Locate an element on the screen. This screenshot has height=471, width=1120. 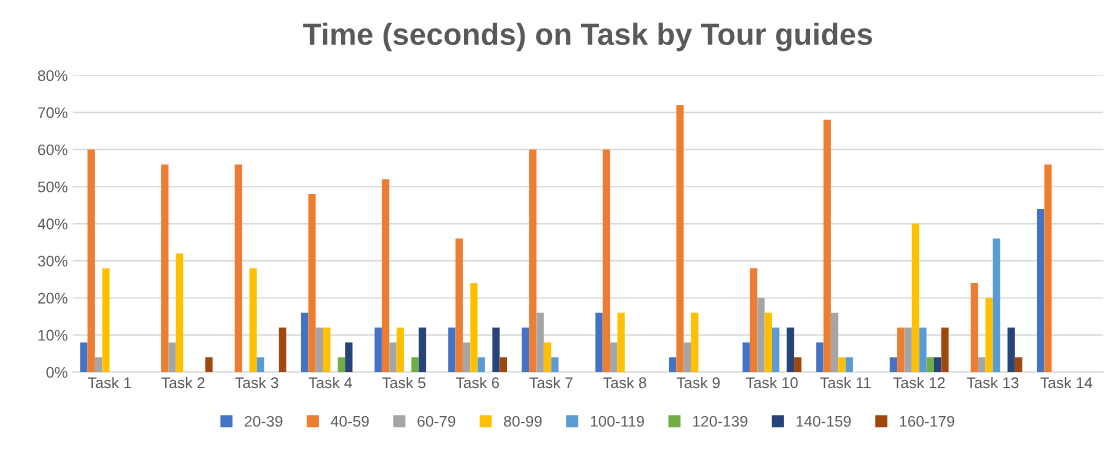
legend-label: 160-179 is located at coordinates (927, 421).